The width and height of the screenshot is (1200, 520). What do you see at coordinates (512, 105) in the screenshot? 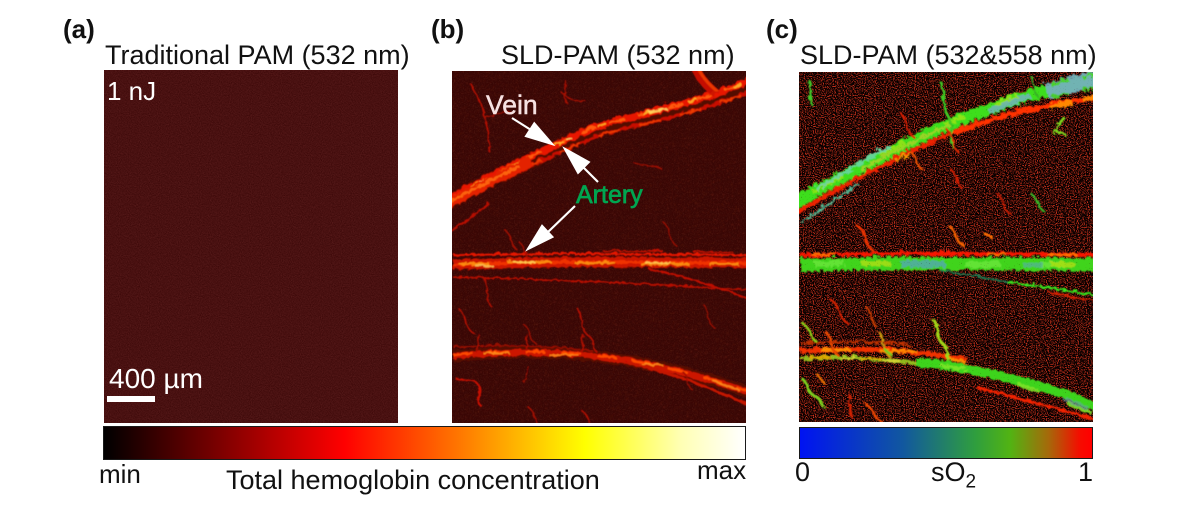
I see `svg-text: Vein` at bounding box center [512, 105].